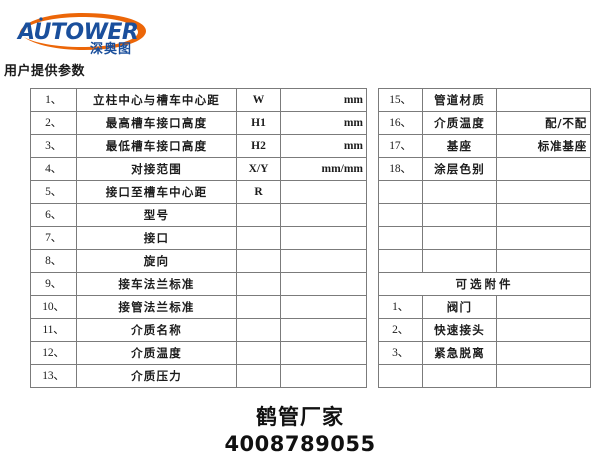  What do you see at coordinates (53, 192) in the screenshot?
I see `row-index-cell: 5、` at bounding box center [53, 192].